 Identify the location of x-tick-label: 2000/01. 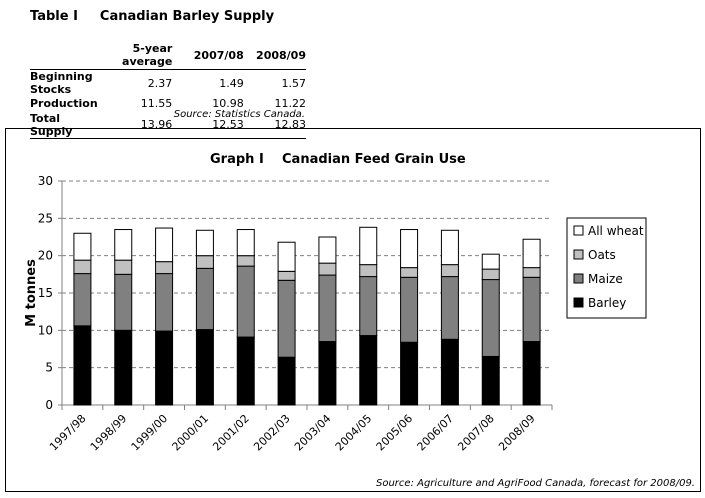
(191, 433).